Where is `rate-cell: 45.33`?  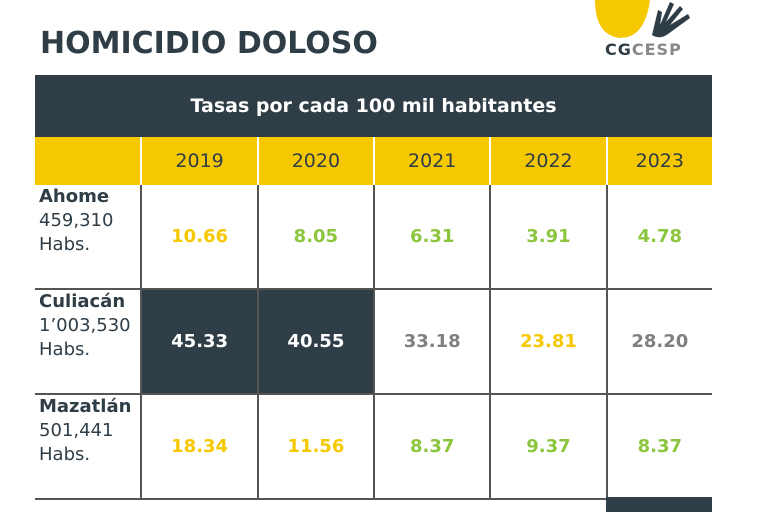
rate-cell: 45.33 is located at coordinates (198, 341).